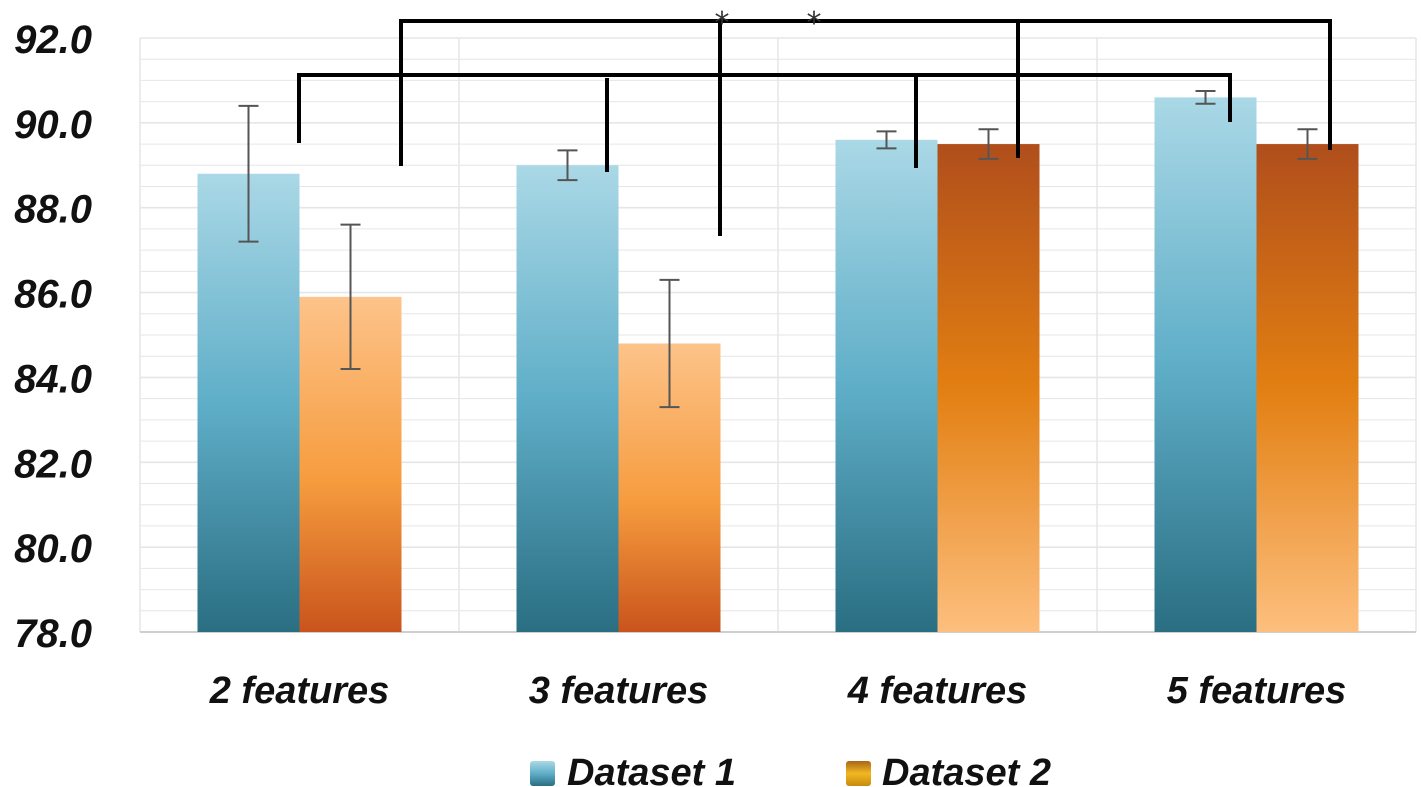 The height and width of the screenshot is (787, 1421). I want to click on y-tick-label: 80.0, so click(53, 549).